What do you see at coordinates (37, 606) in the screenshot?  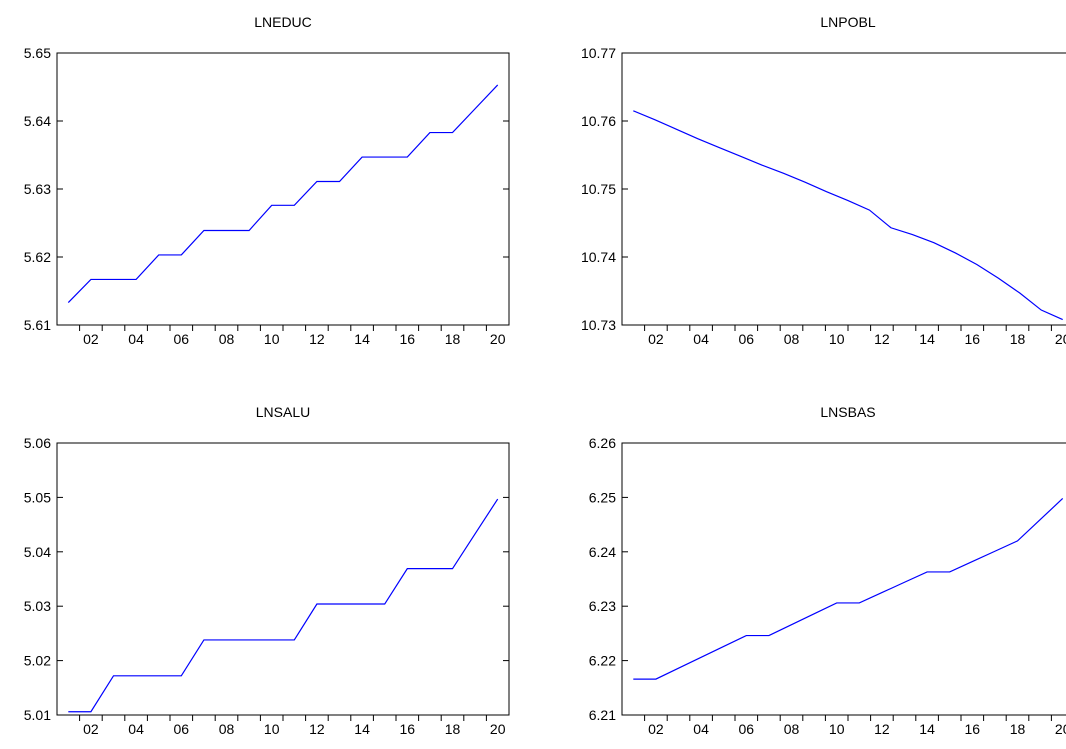 I see `y-tick-label: 5.03` at bounding box center [37, 606].